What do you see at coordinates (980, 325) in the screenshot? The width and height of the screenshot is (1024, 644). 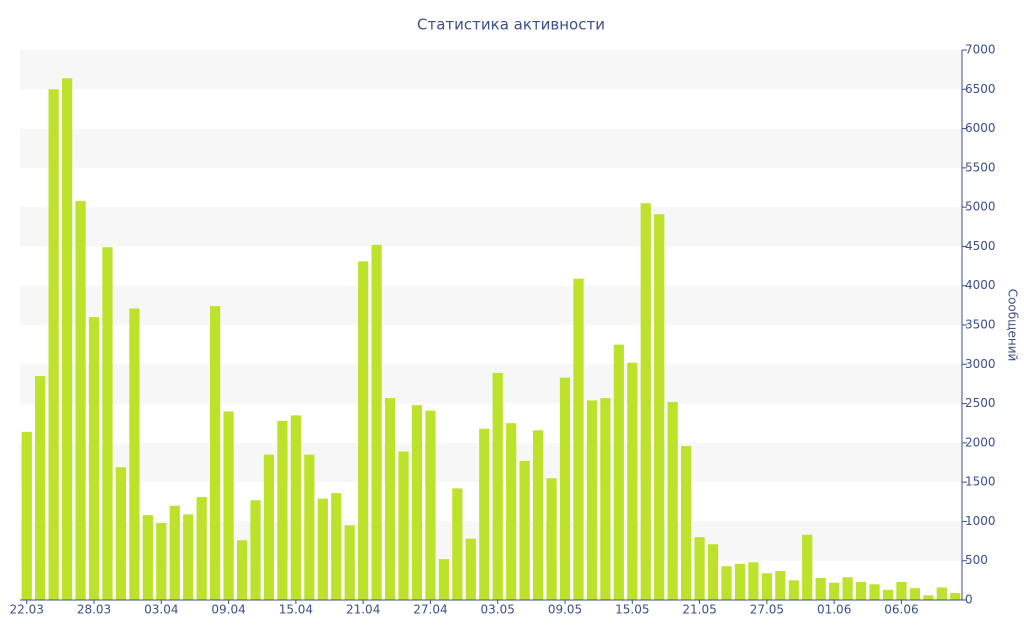 I see `y-tick-label: 3500` at bounding box center [980, 325].